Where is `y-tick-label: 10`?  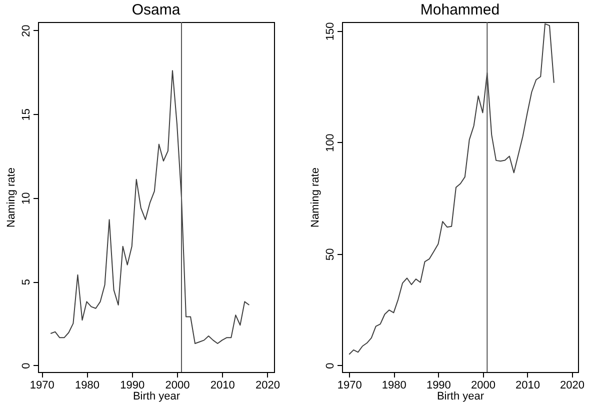 y-tick-label: 10 is located at coordinates (26, 198).